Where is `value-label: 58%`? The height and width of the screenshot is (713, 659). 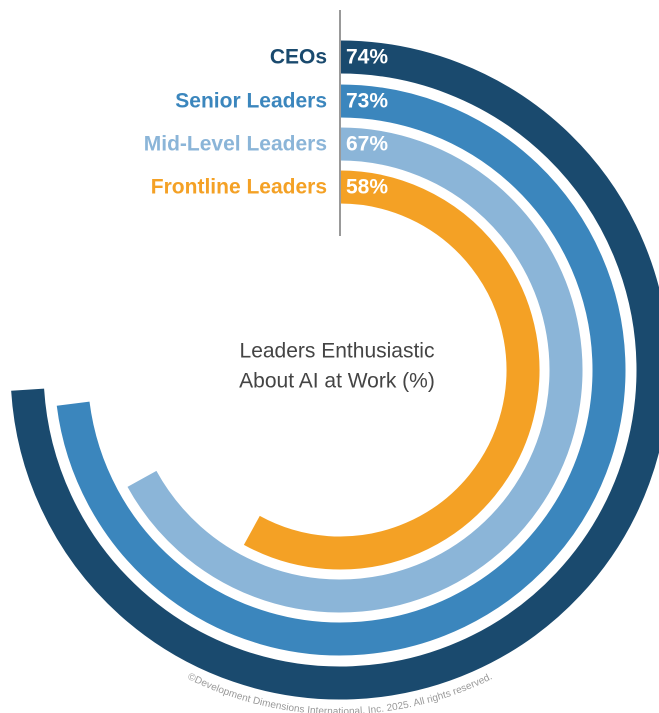 value-label: 58% is located at coordinates (367, 187).